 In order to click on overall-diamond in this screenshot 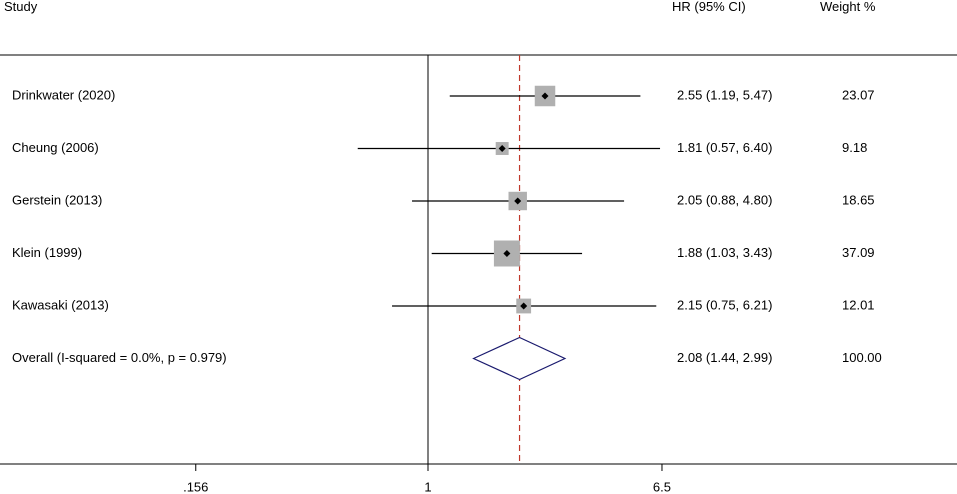, I will do `click(519, 358)`.